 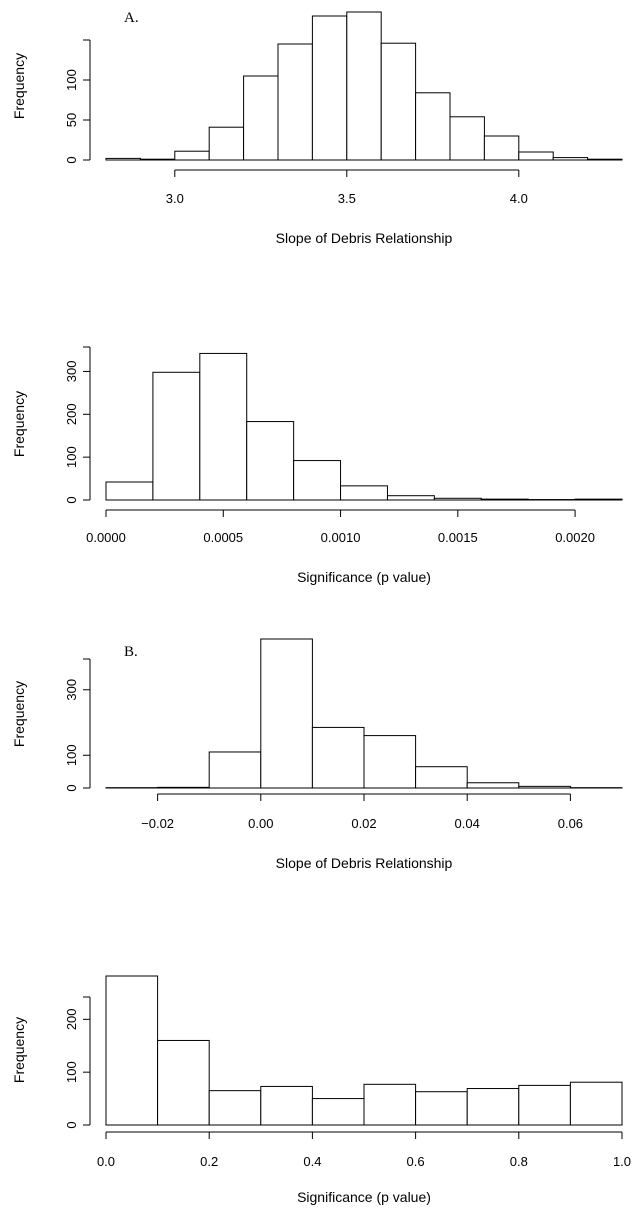 I want to click on x-tick-label: 4.0, so click(x=519, y=198).